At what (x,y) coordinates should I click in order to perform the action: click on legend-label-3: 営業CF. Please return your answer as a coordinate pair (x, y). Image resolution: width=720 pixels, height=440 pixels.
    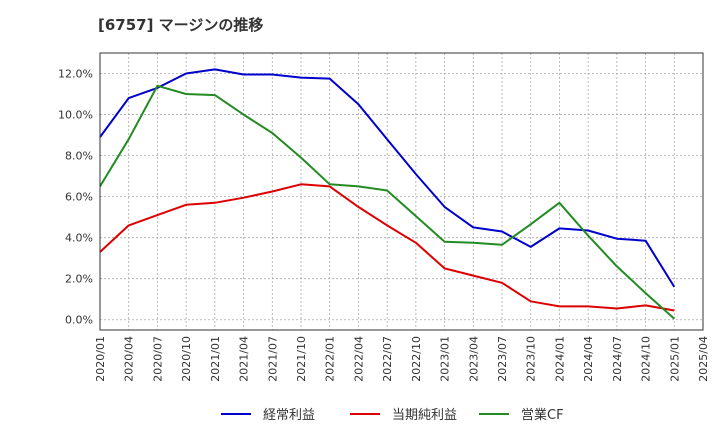
    Looking at the image, I should click on (542, 415).